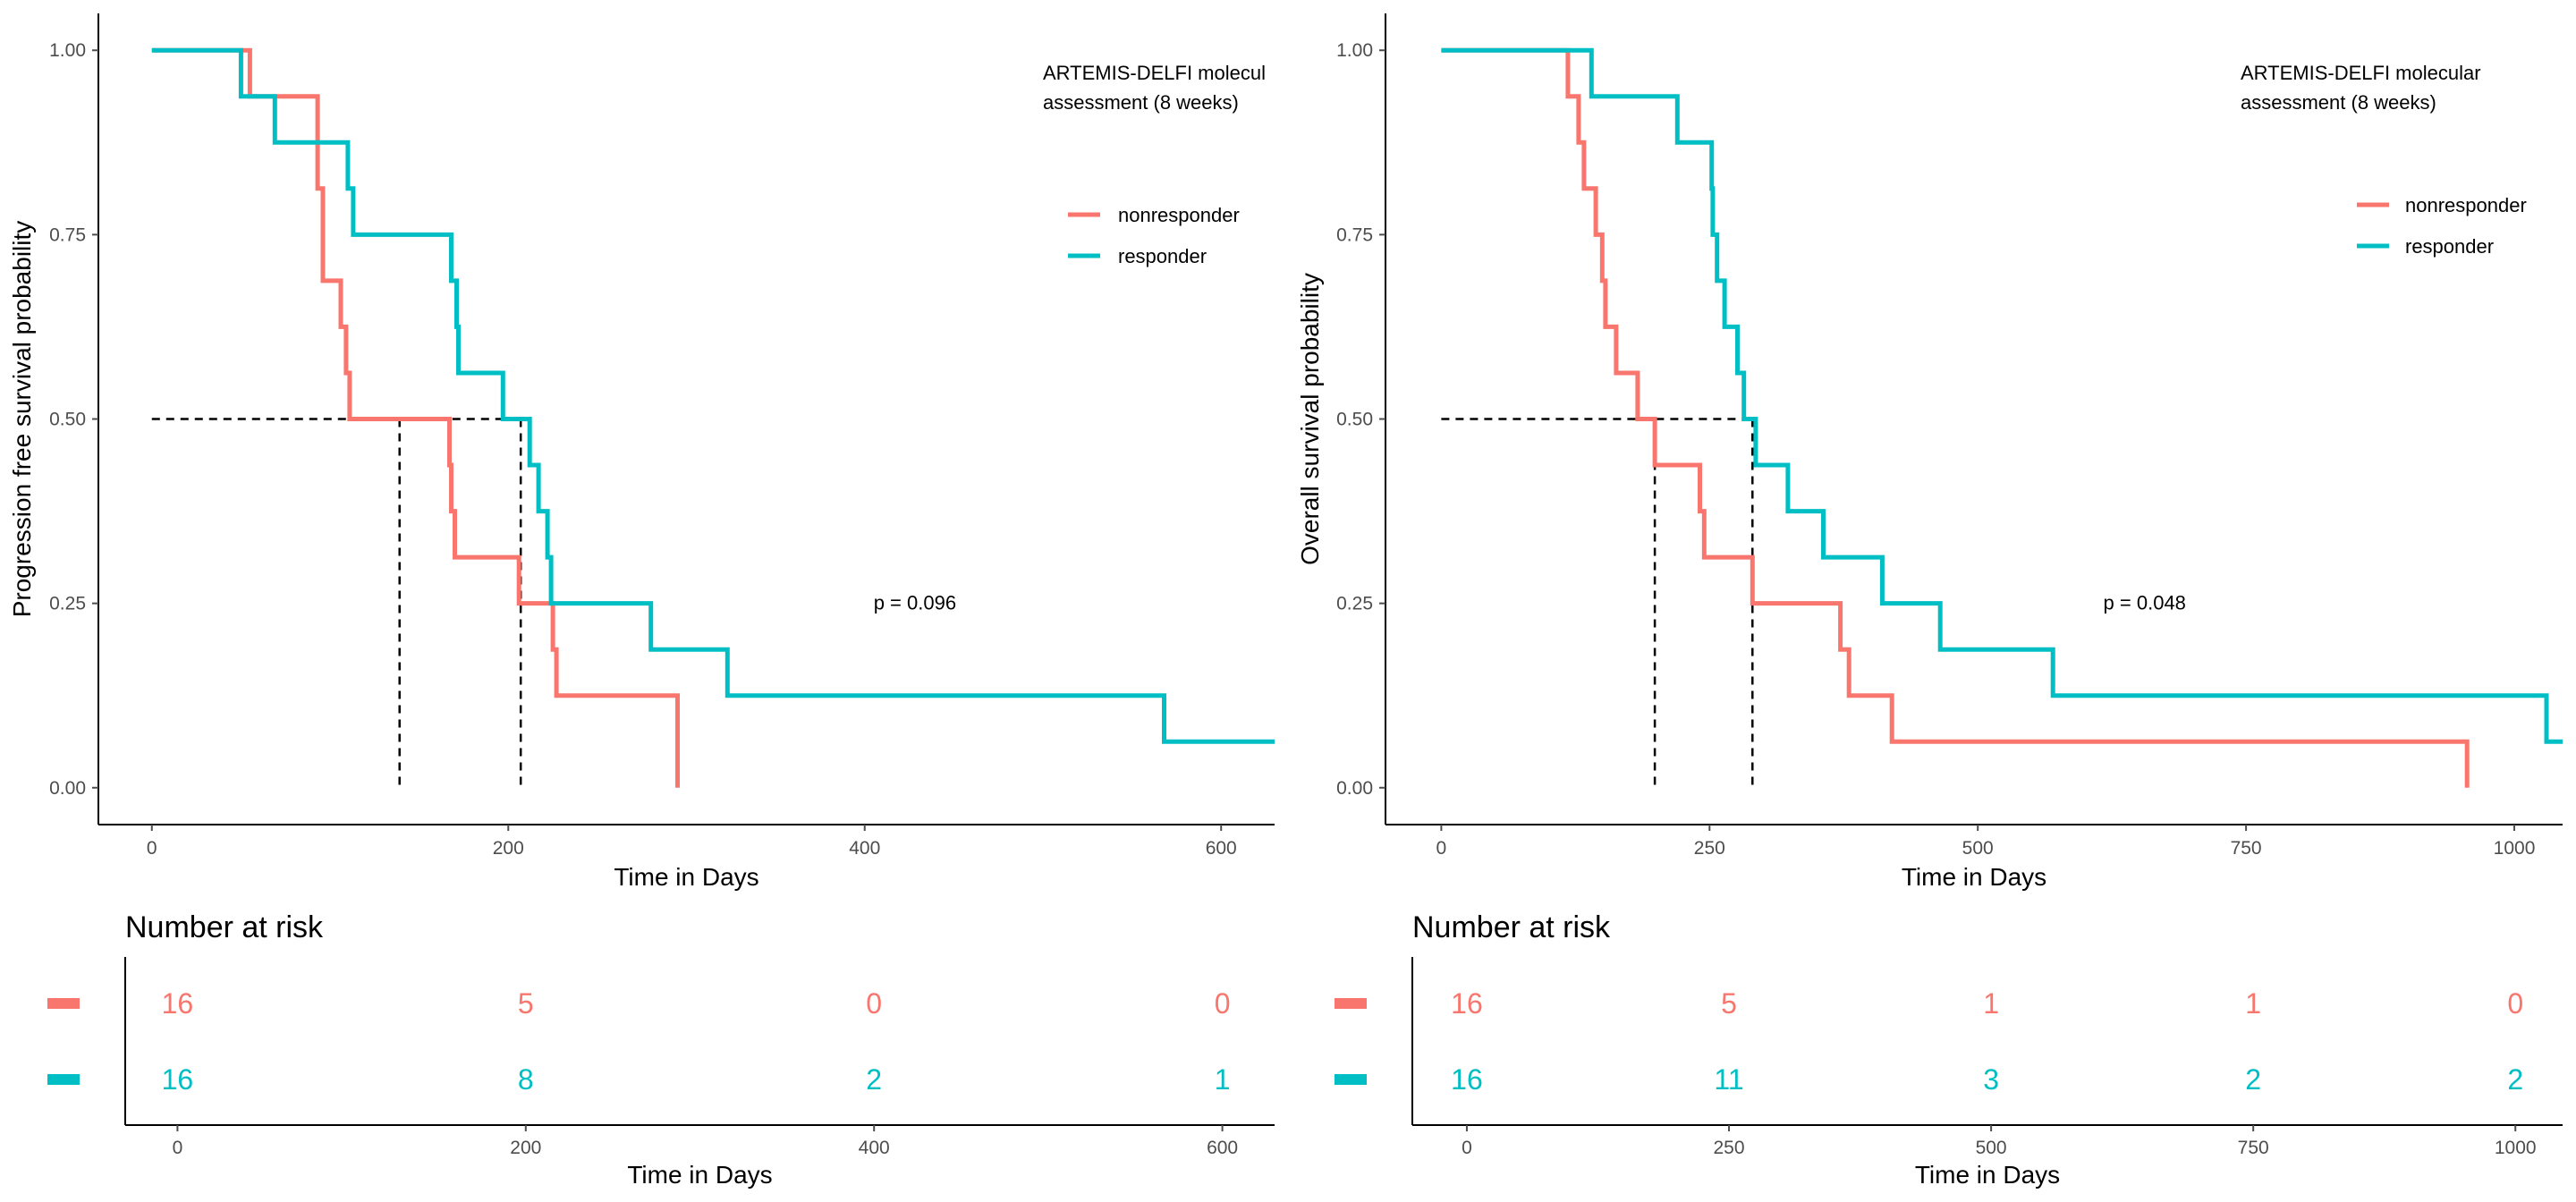 This screenshot has height=1202, width=2576. I want to click on x-tick-label: 600, so click(1221, 848).